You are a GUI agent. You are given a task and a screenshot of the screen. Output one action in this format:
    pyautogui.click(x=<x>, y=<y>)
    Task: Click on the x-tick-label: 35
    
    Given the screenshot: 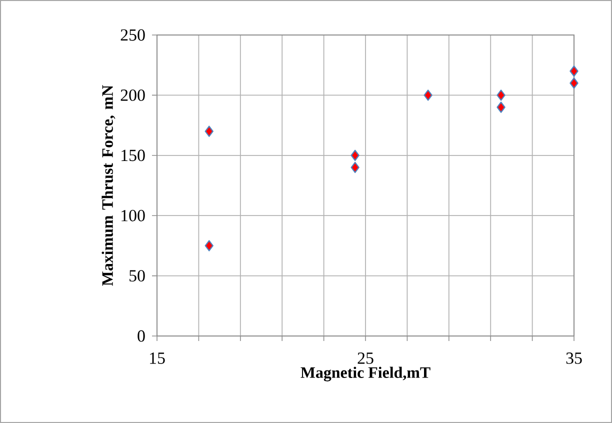 What is the action you would take?
    pyautogui.click(x=574, y=358)
    